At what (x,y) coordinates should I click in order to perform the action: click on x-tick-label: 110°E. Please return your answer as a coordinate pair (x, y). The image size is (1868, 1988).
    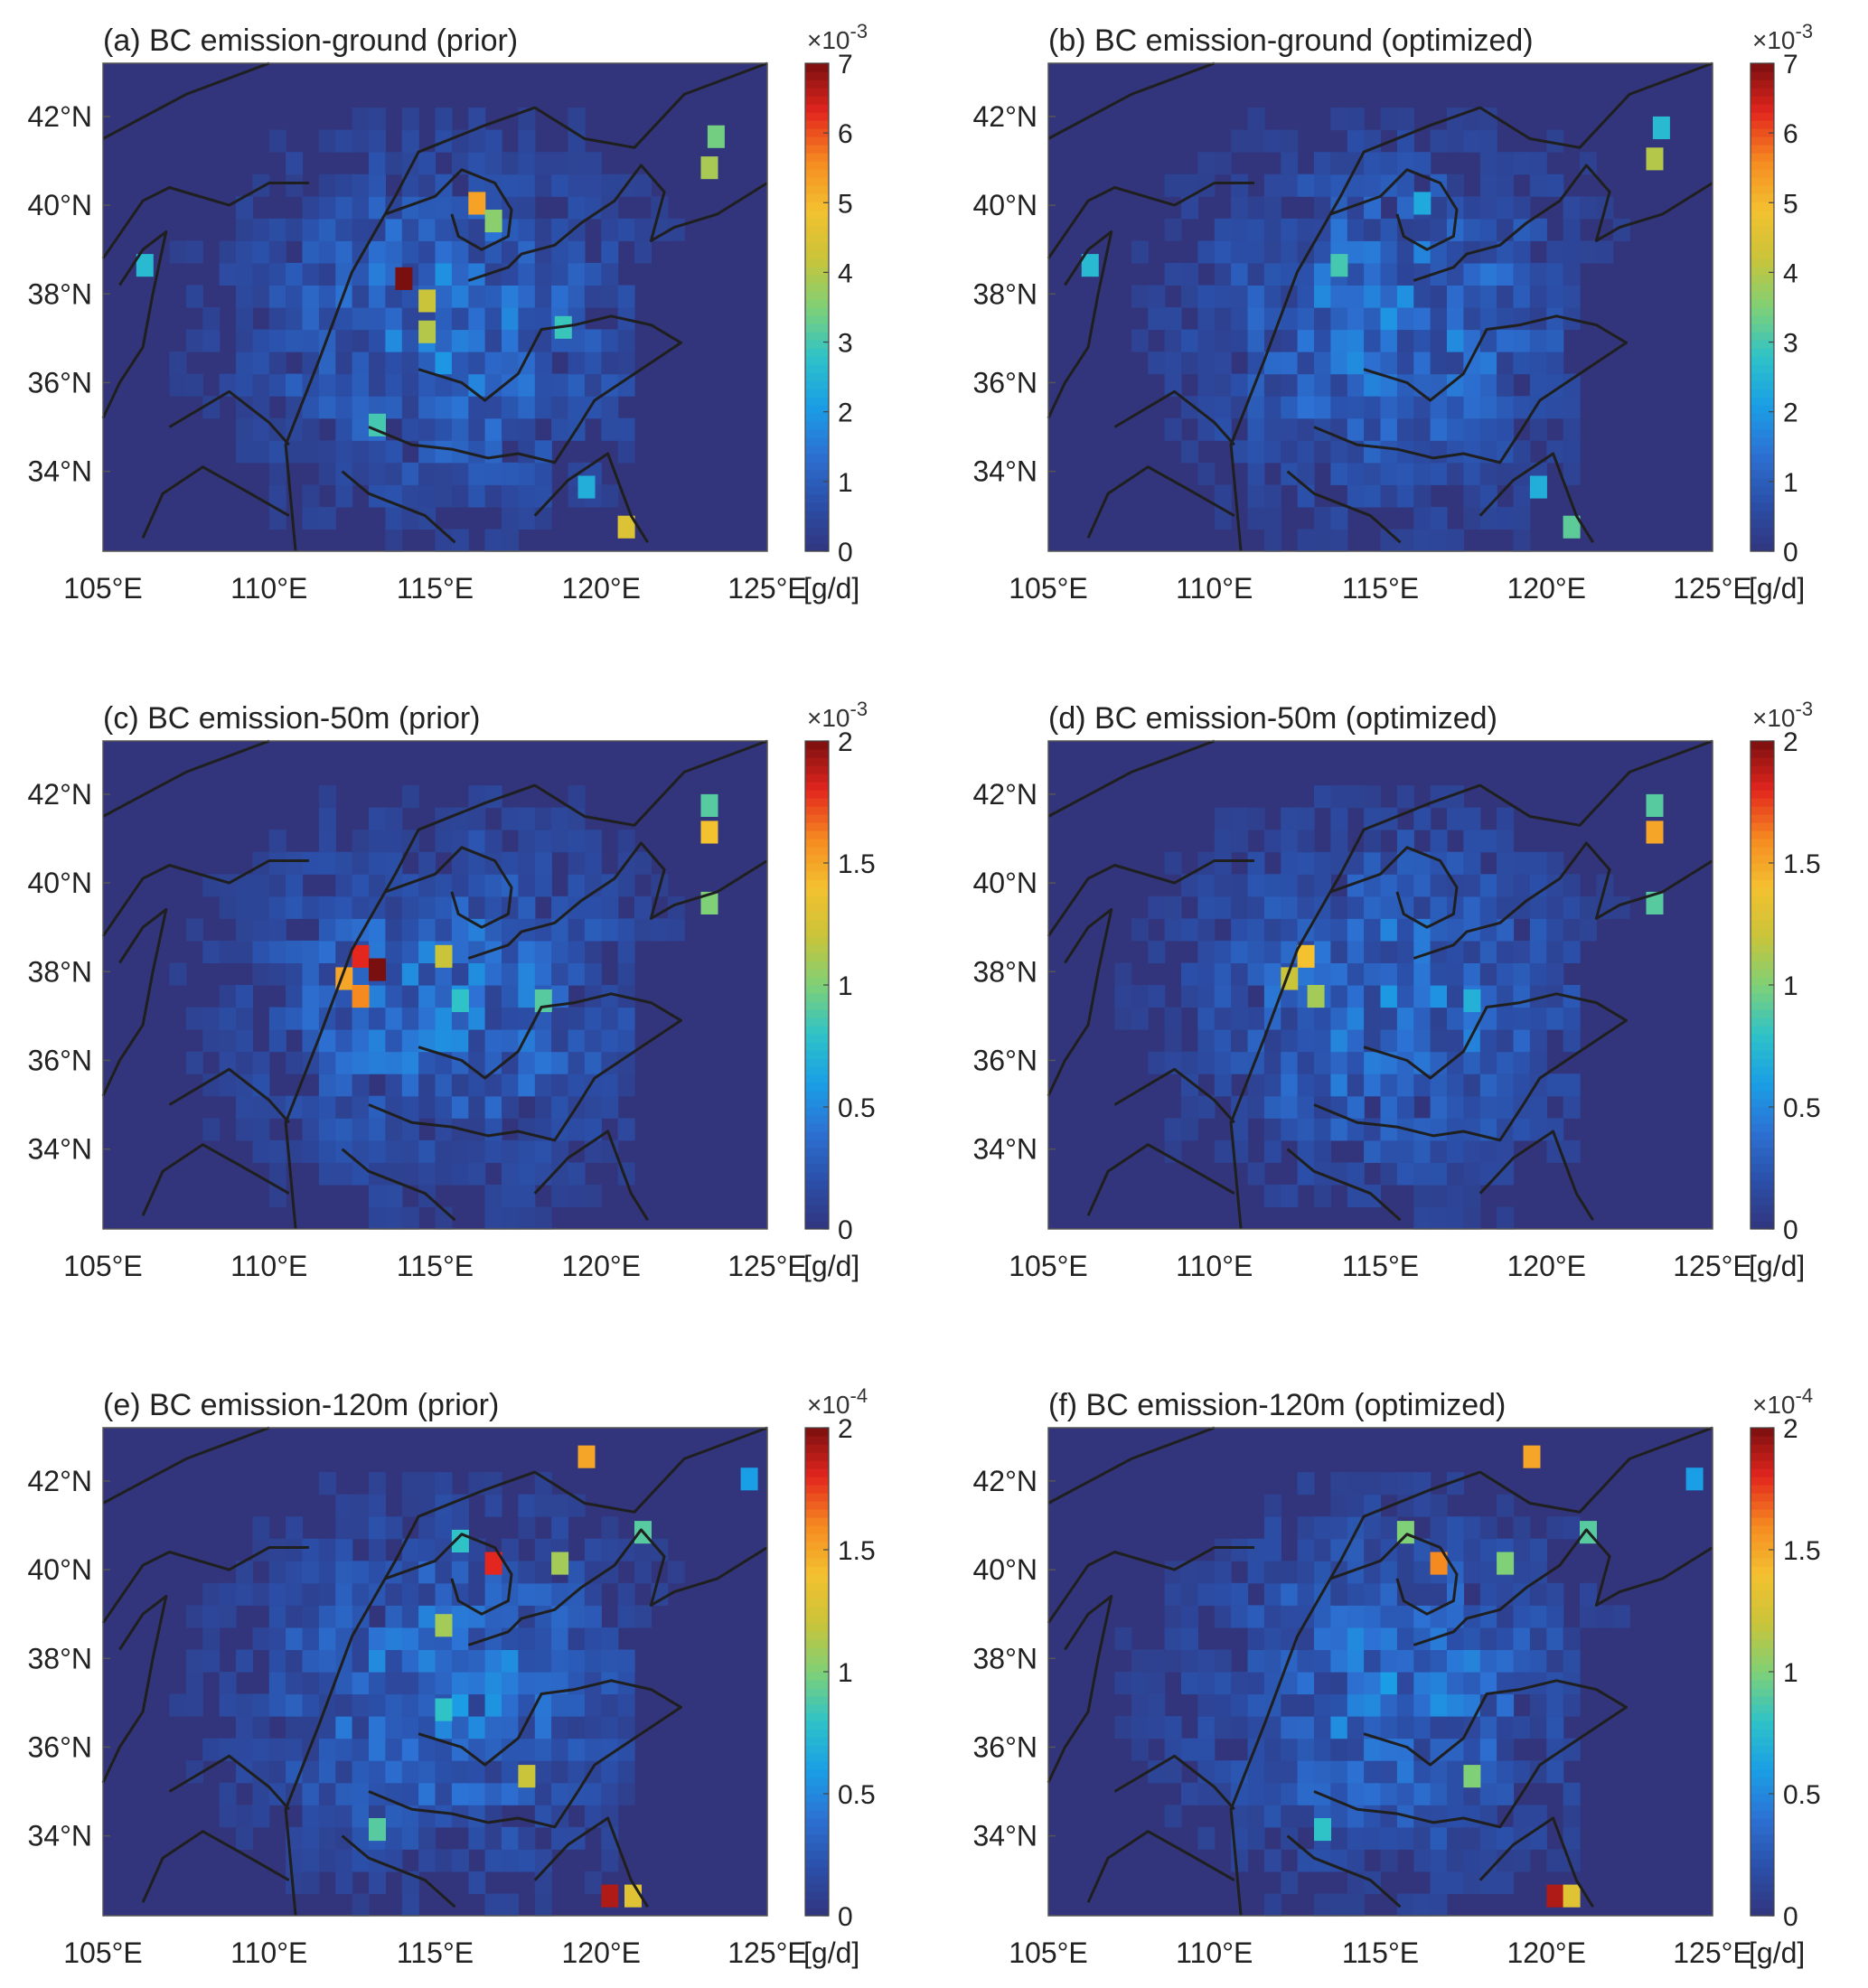
    Looking at the image, I should click on (268, 1953).